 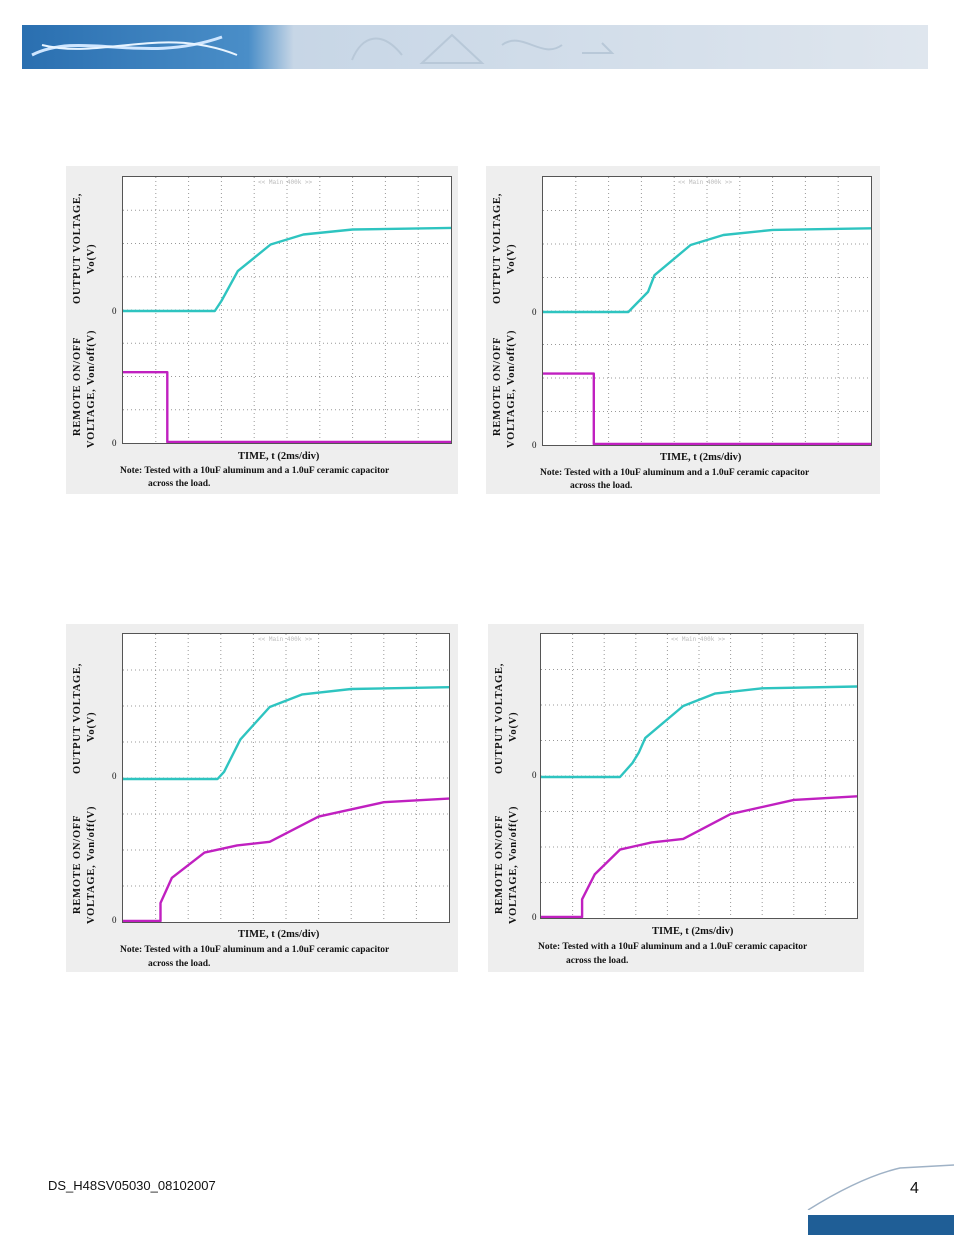 What do you see at coordinates (880, 1199) in the screenshot?
I see `corner-decoration` at bounding box center [880, 1199].